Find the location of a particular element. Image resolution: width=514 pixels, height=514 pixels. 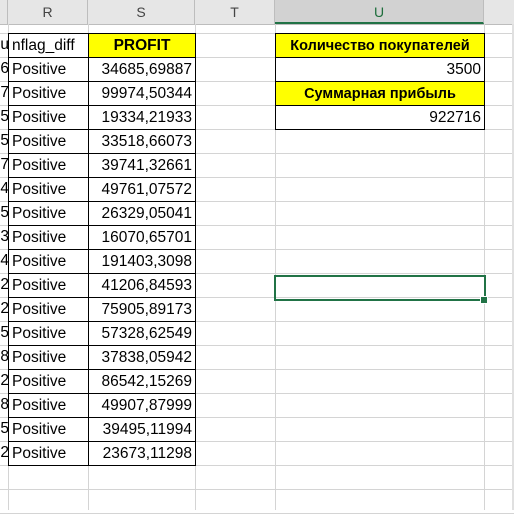

column-header-t: T is located at coordinates (235, 12).